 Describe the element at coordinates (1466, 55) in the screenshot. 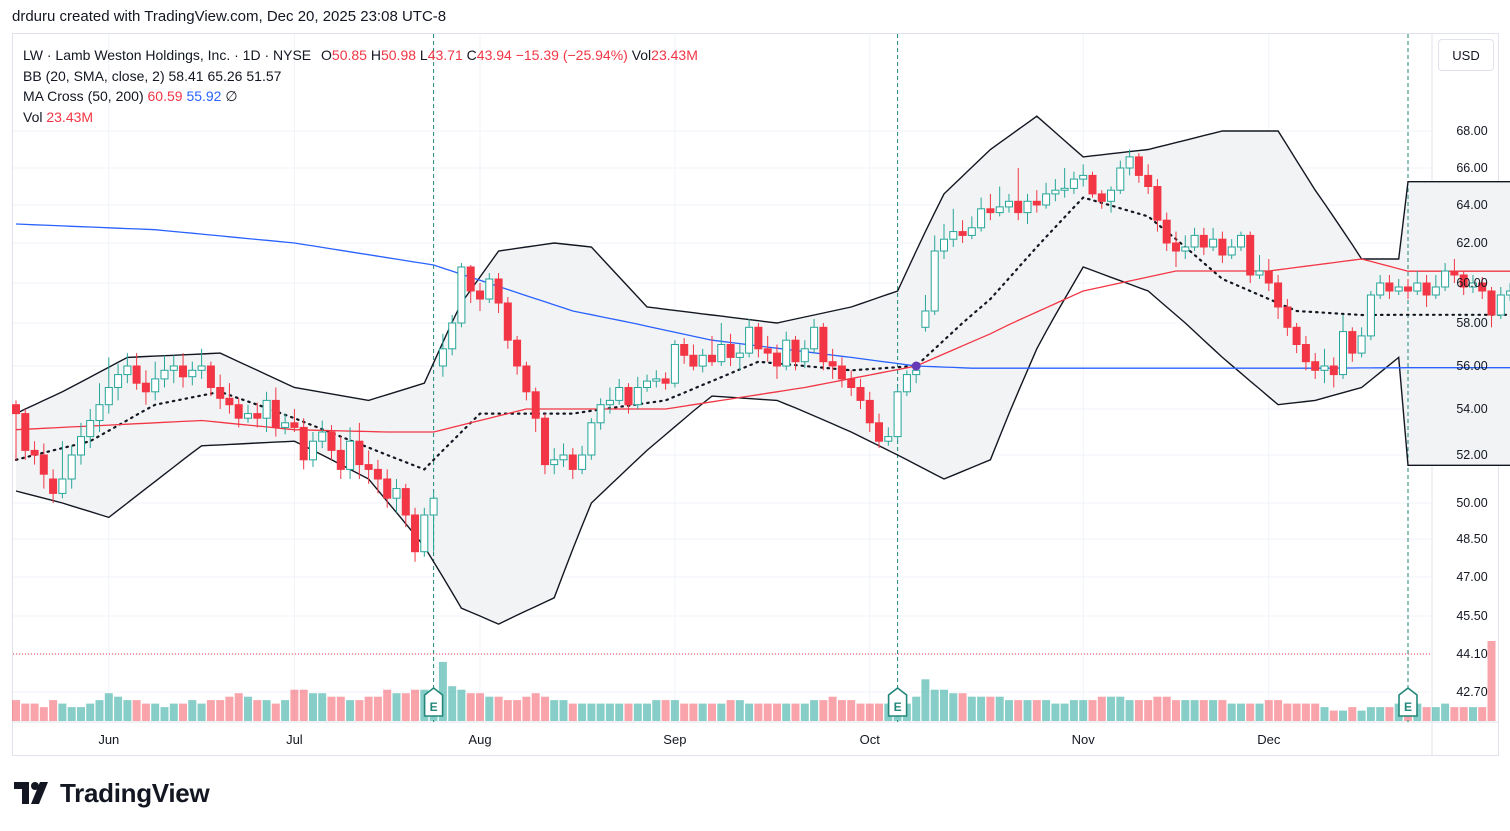

I see `currency-button: USD` at that location.